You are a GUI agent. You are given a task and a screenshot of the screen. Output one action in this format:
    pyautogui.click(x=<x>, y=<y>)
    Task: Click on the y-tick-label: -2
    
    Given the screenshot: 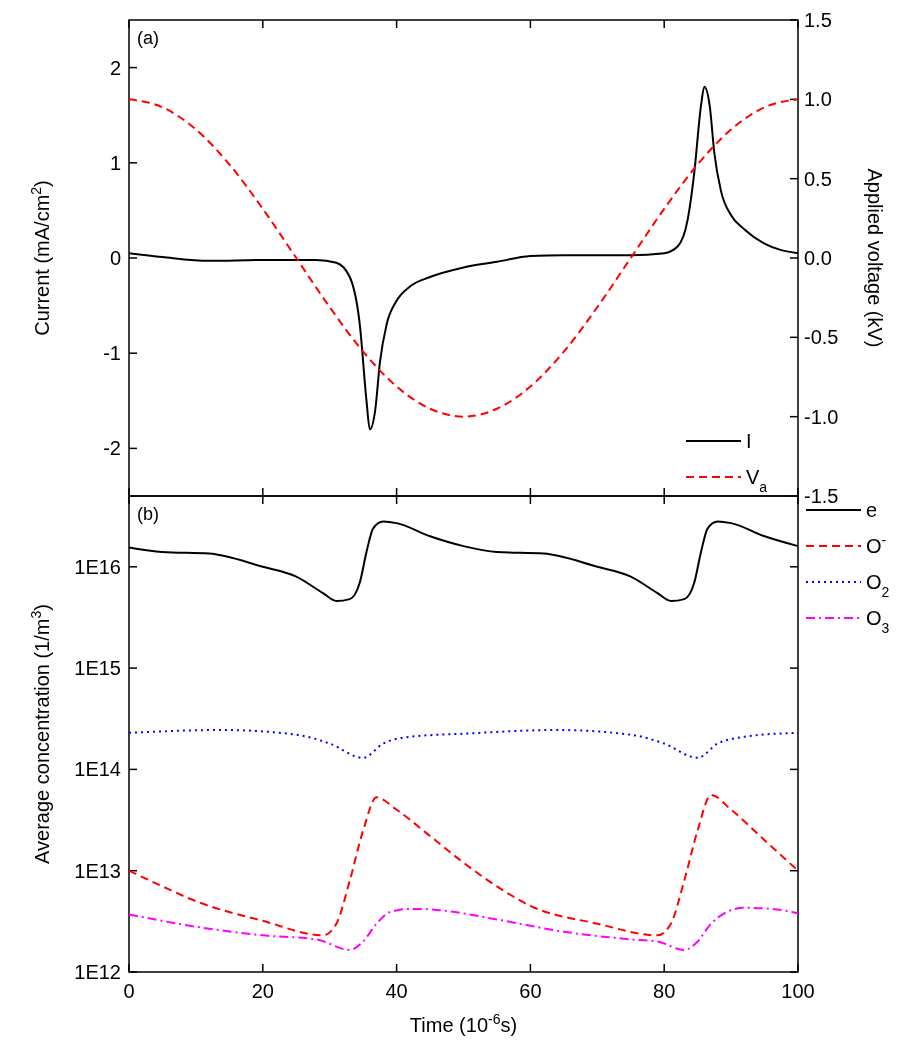 What is the action you would take?
    pyautogui.click(x=112, y=448)
    